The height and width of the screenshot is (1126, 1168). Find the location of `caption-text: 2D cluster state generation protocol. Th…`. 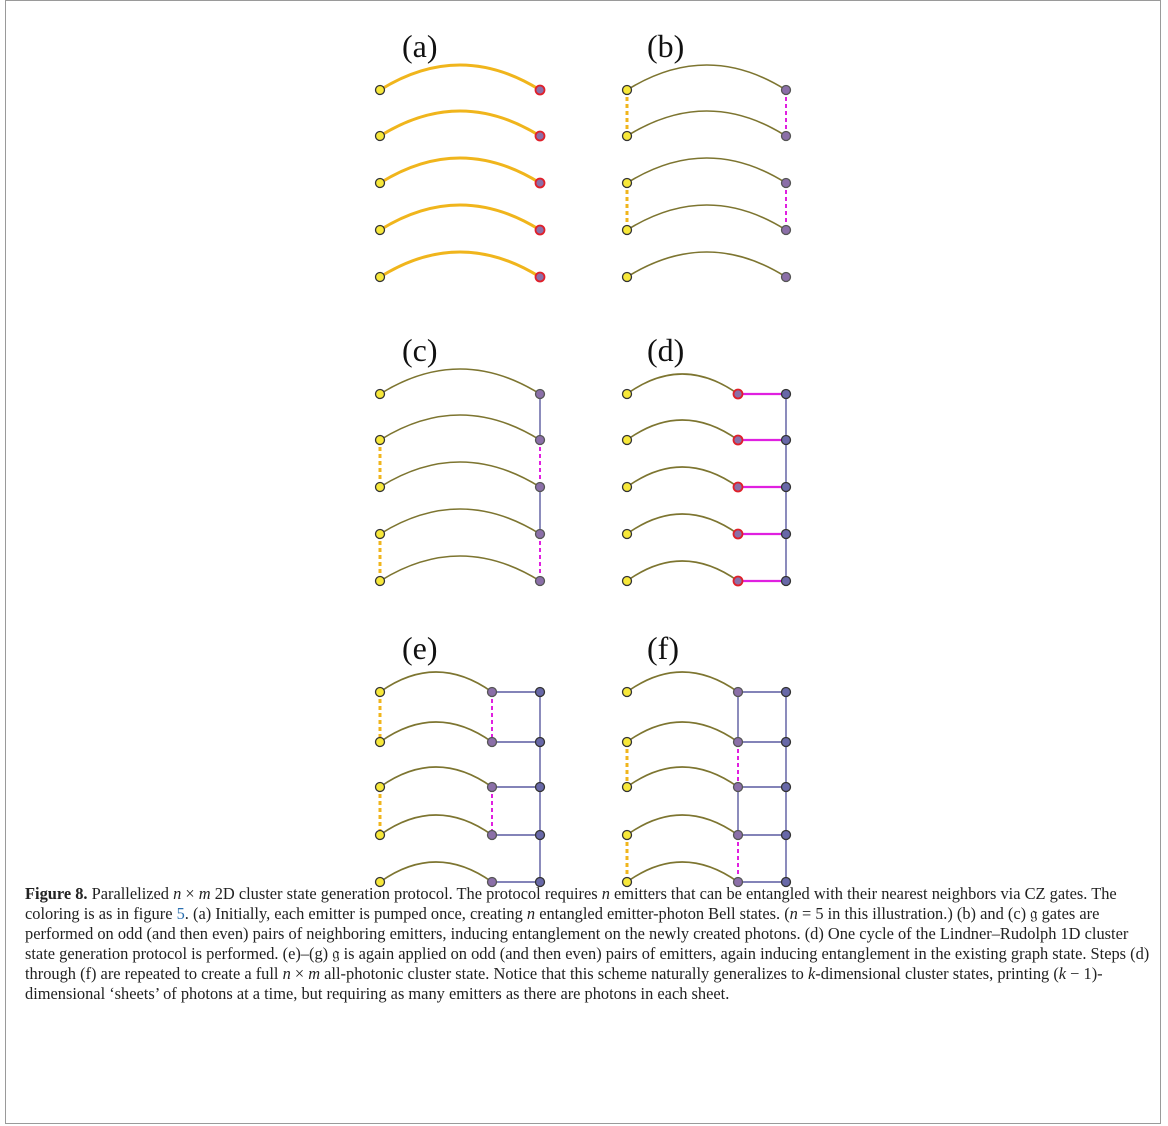

caption-text: 2D cluster state generation protocol. Th… is located at coordinates (406, 893).